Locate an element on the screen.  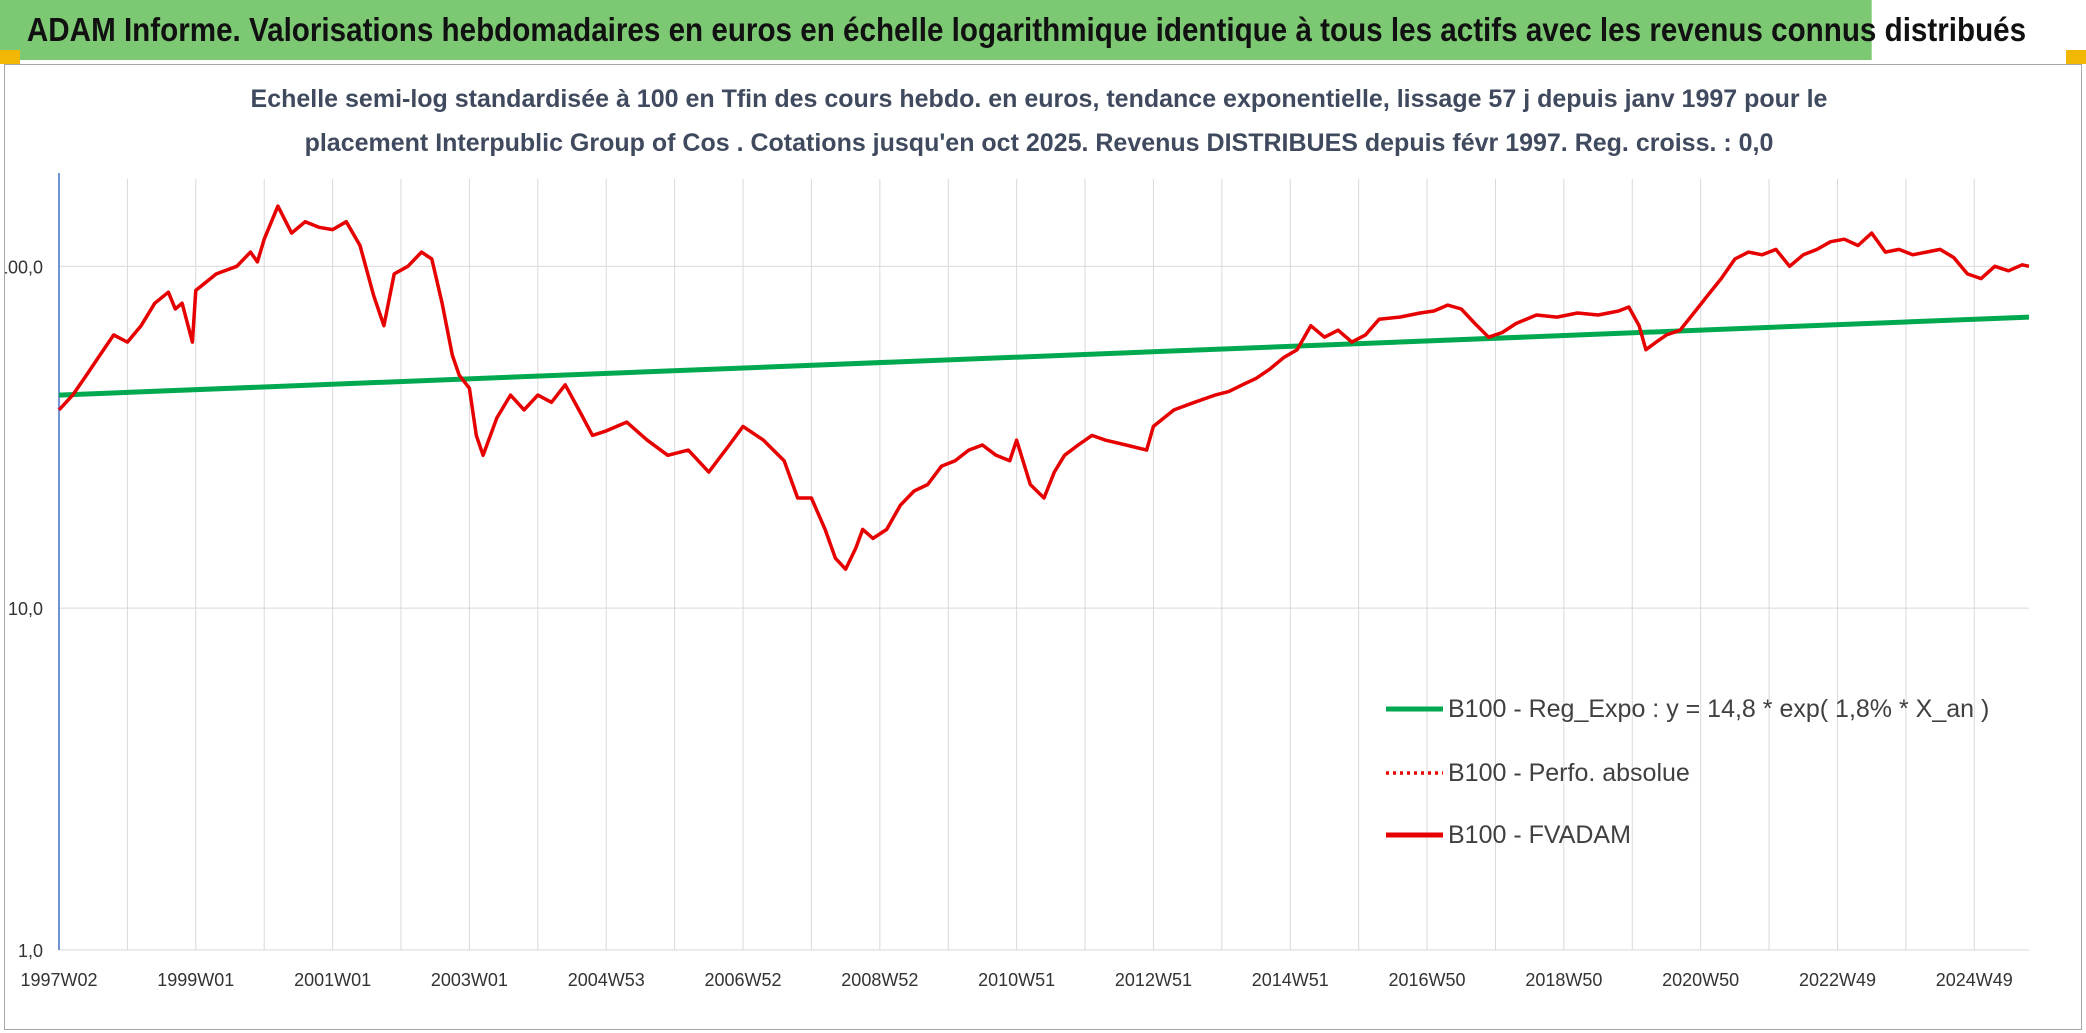
x-tick-label: 2016W50 is located at coordinates (1427, 980).